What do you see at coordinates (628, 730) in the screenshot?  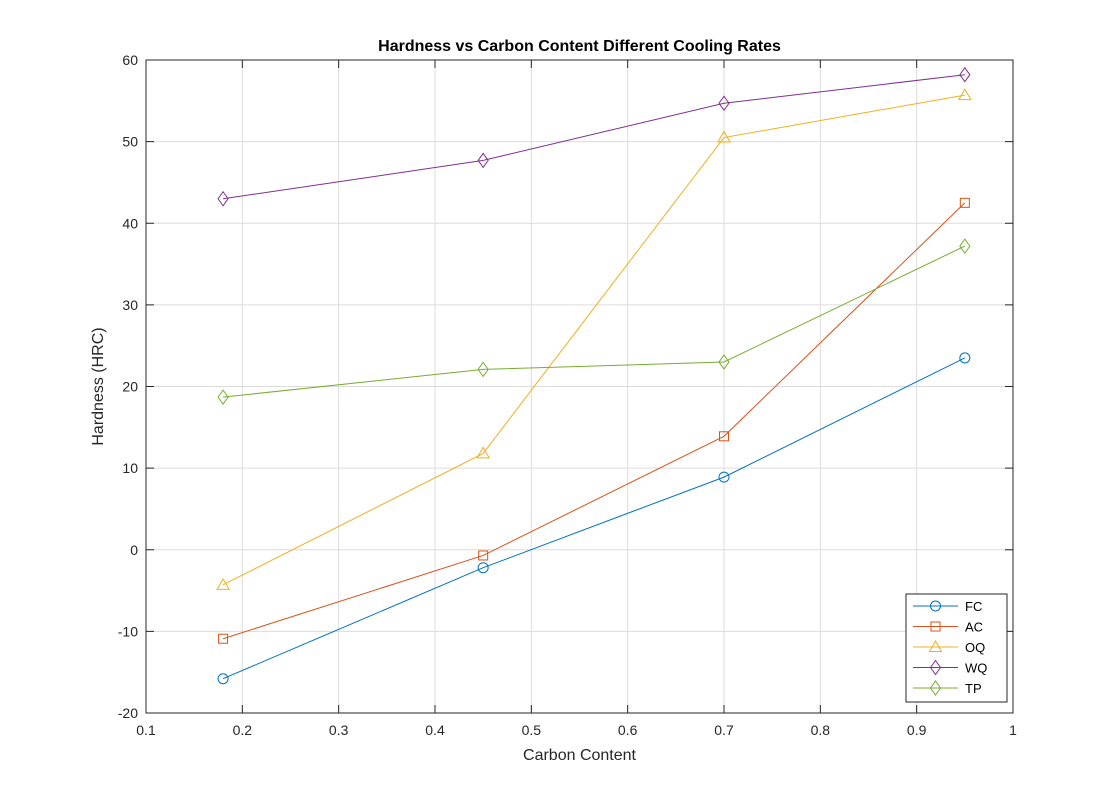 I see `x-tick-label: 0.6` at bounding box center [628, 730].